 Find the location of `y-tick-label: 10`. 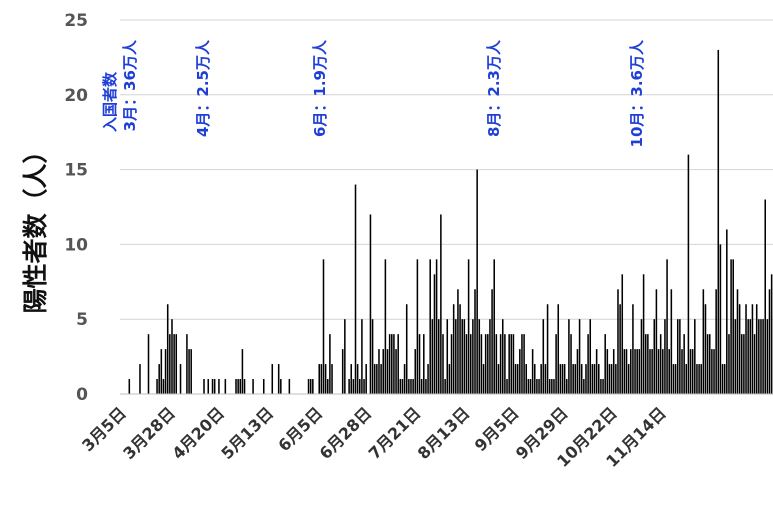

y-tick-label: 10 is located at coordinates (76, 245).